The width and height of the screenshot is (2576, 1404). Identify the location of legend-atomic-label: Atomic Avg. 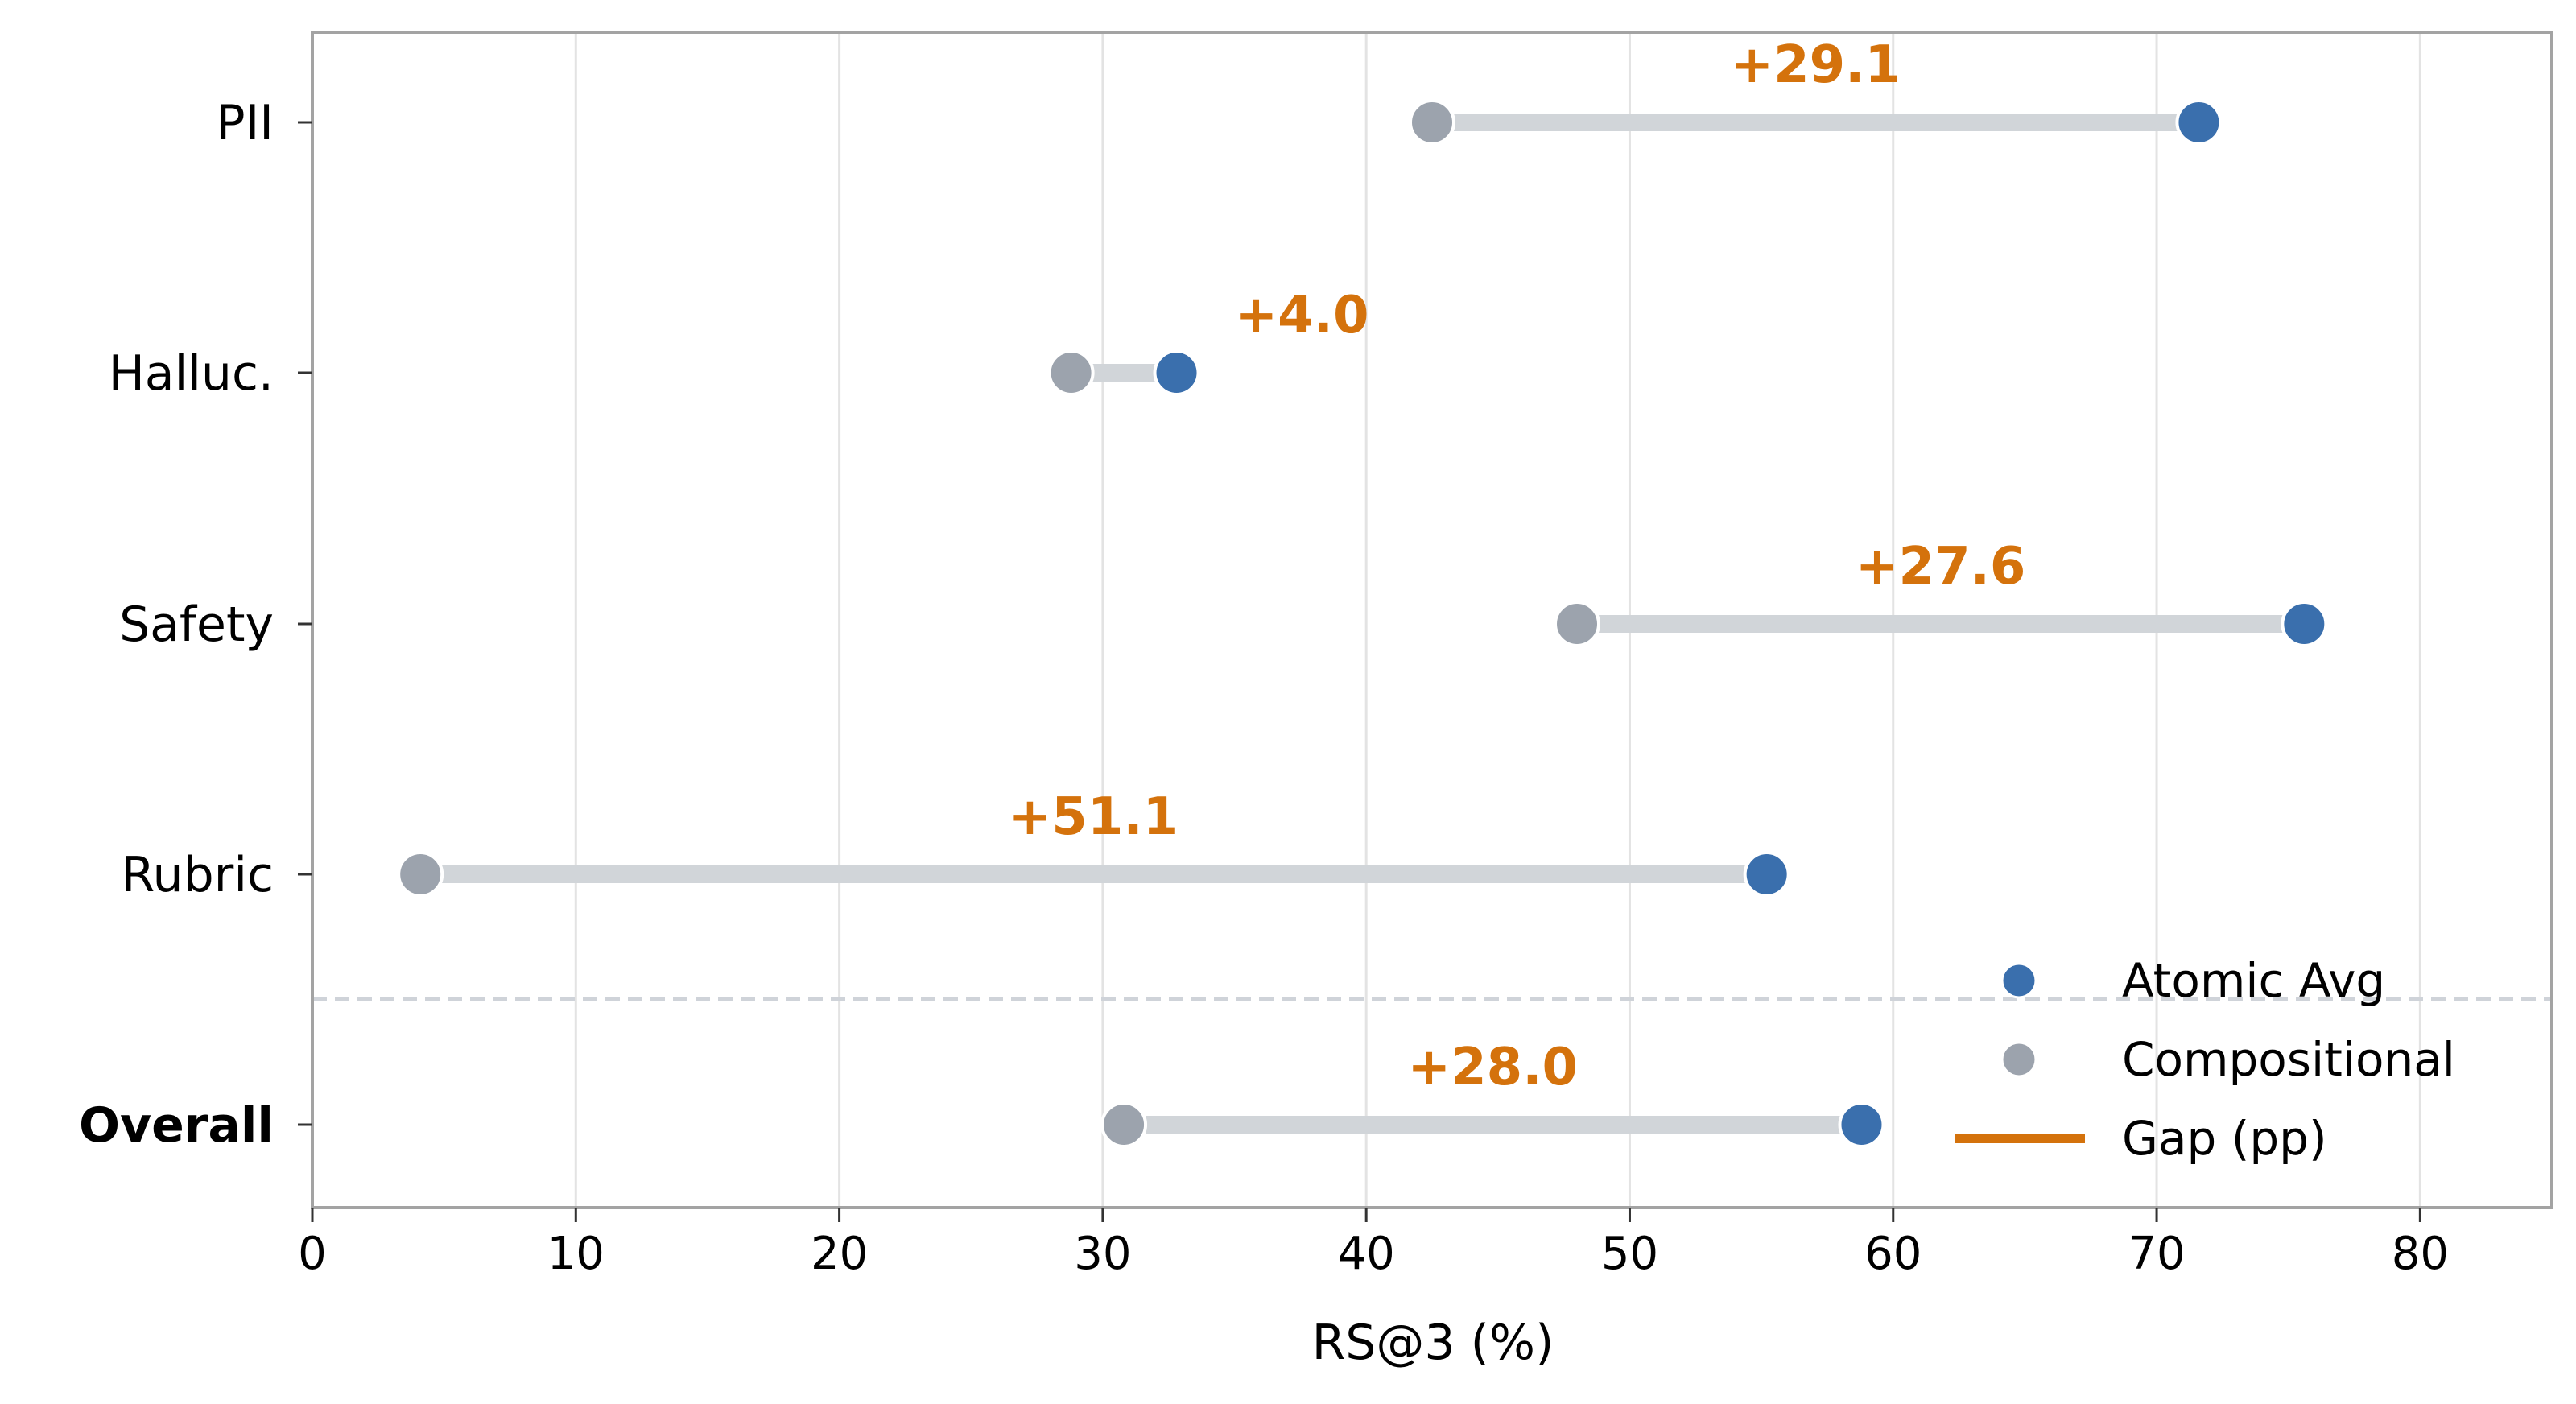
(2253, 981).